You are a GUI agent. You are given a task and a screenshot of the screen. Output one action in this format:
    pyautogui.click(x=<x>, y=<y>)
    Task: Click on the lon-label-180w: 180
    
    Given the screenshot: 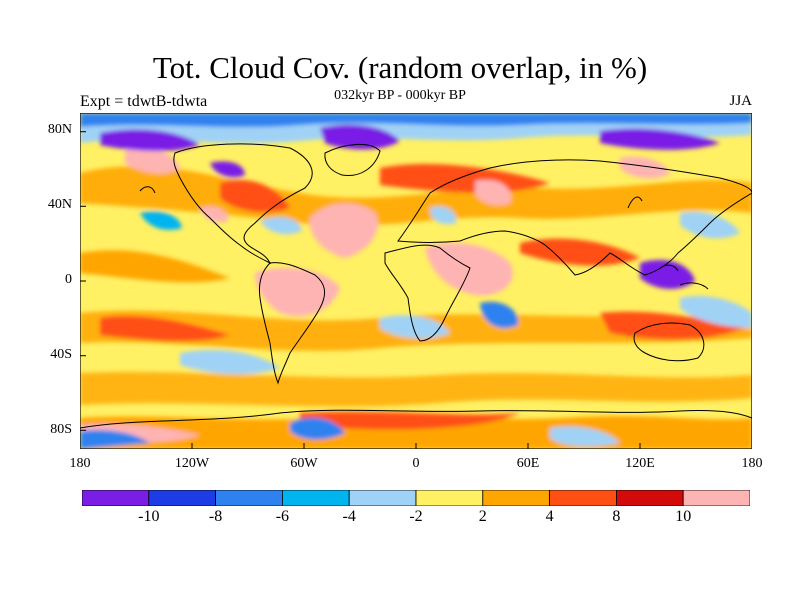 What is the action you would take?
    pyautogui.click(x=80, y=463)
    